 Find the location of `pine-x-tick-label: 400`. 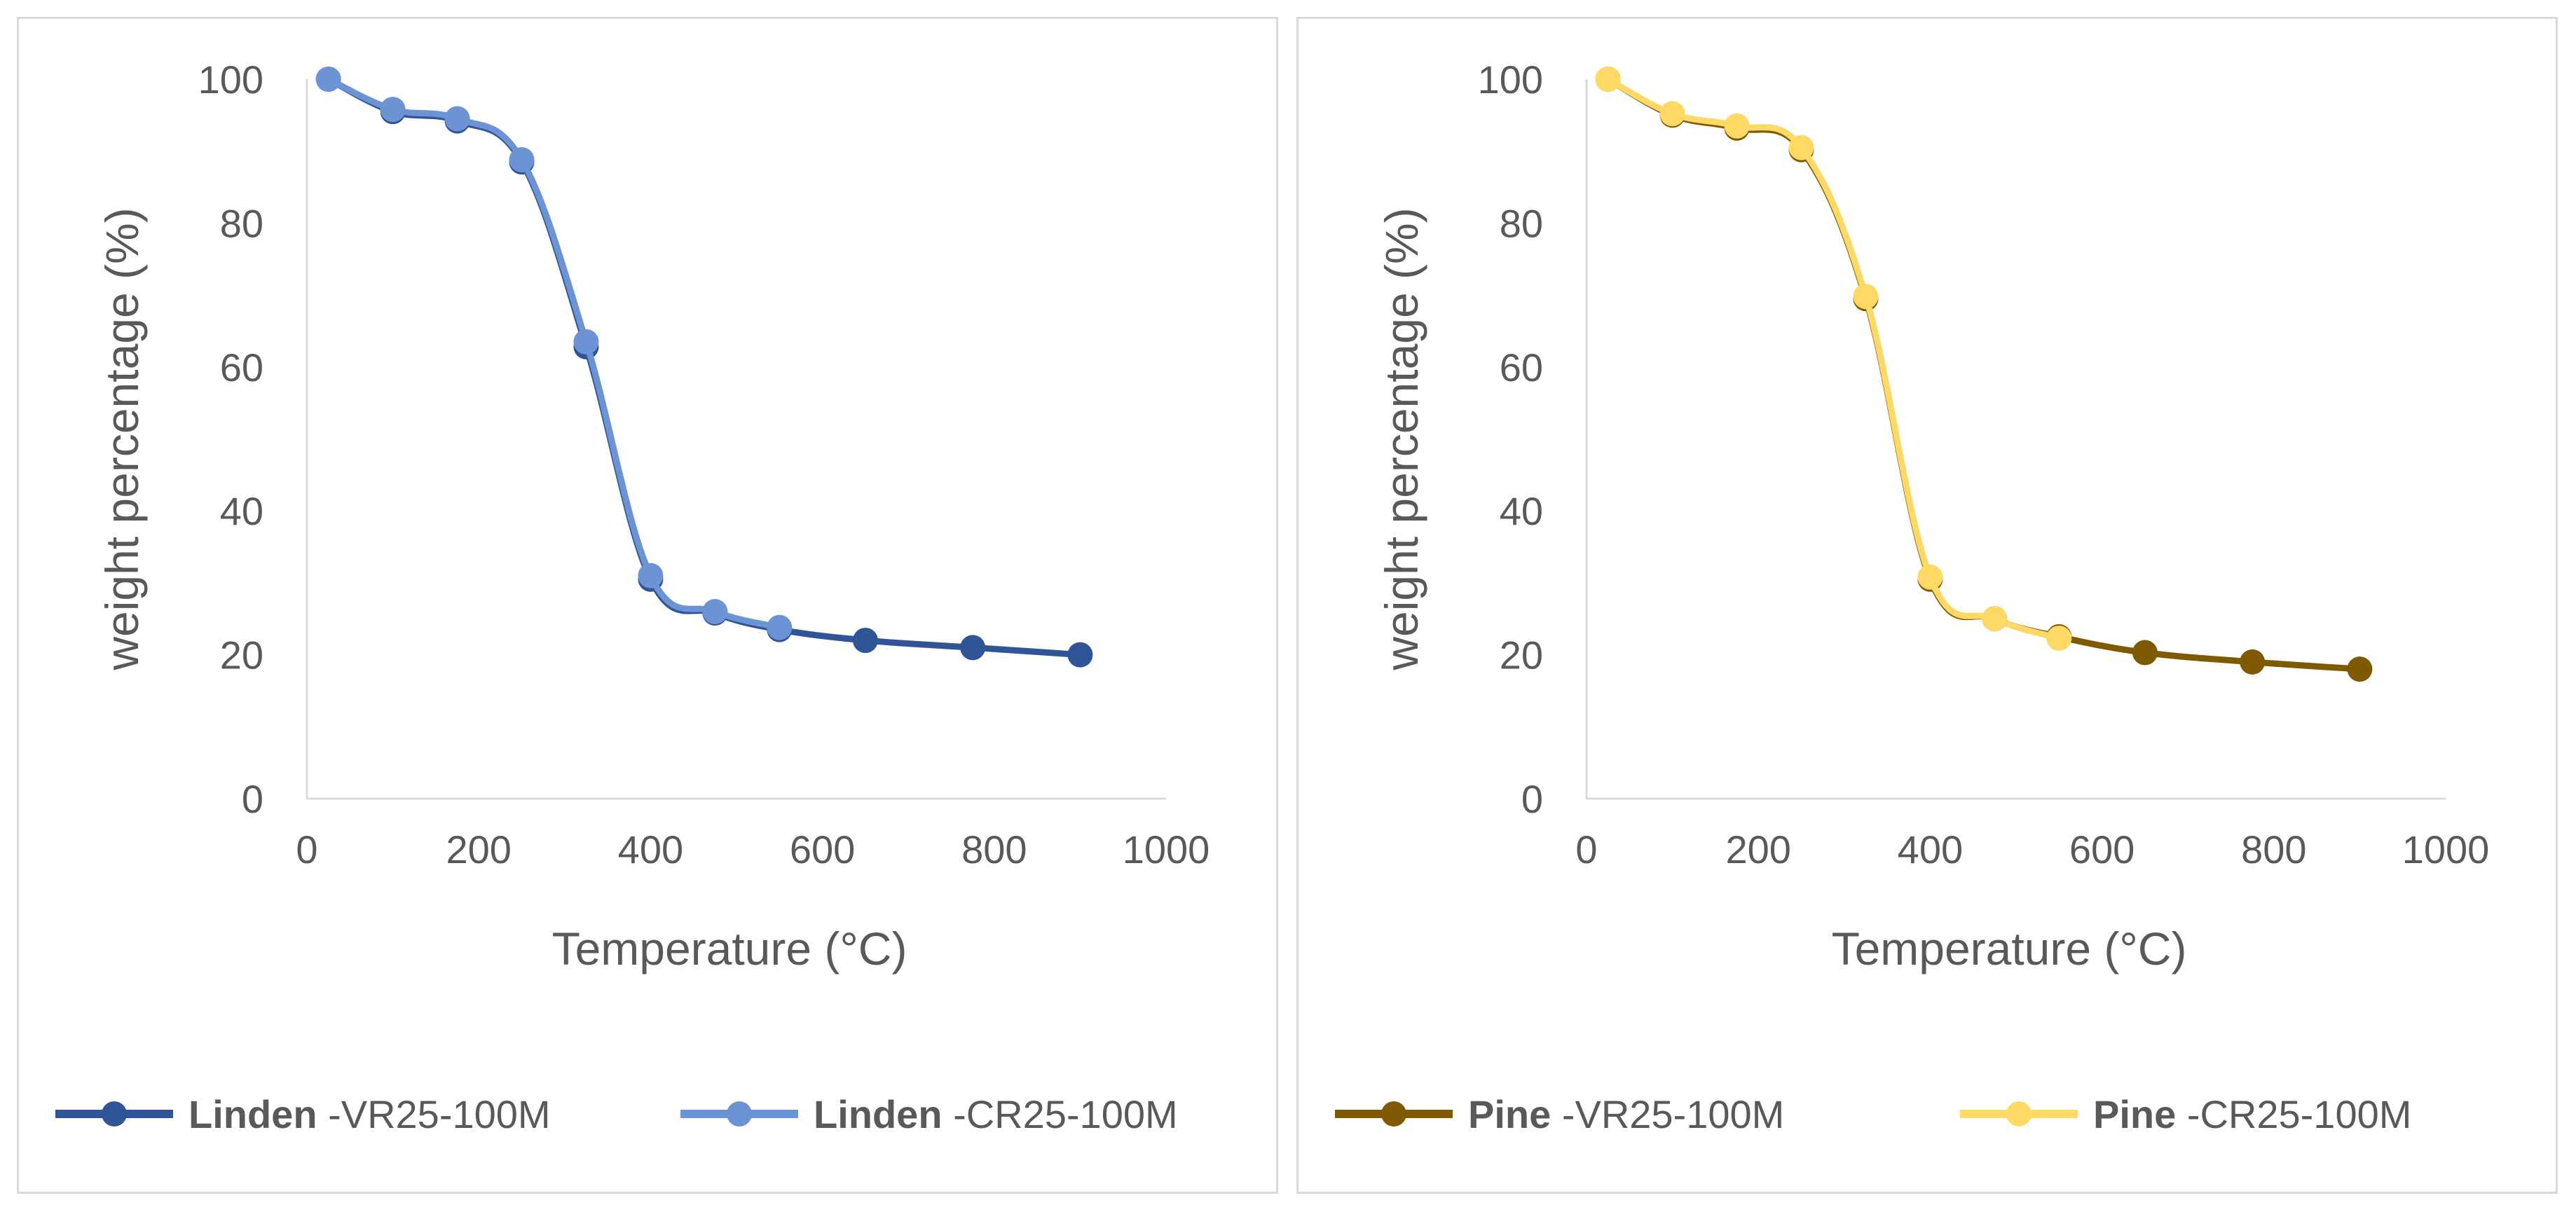

pine-x-tick-label: 400 is located at coordinates (1930, 849).